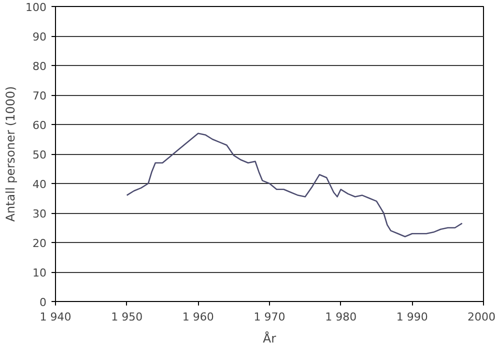 Image resolution: width=495 pixels, height=348 pixels. I want to click on x-tick-label: 1 950, so click(127, 317).